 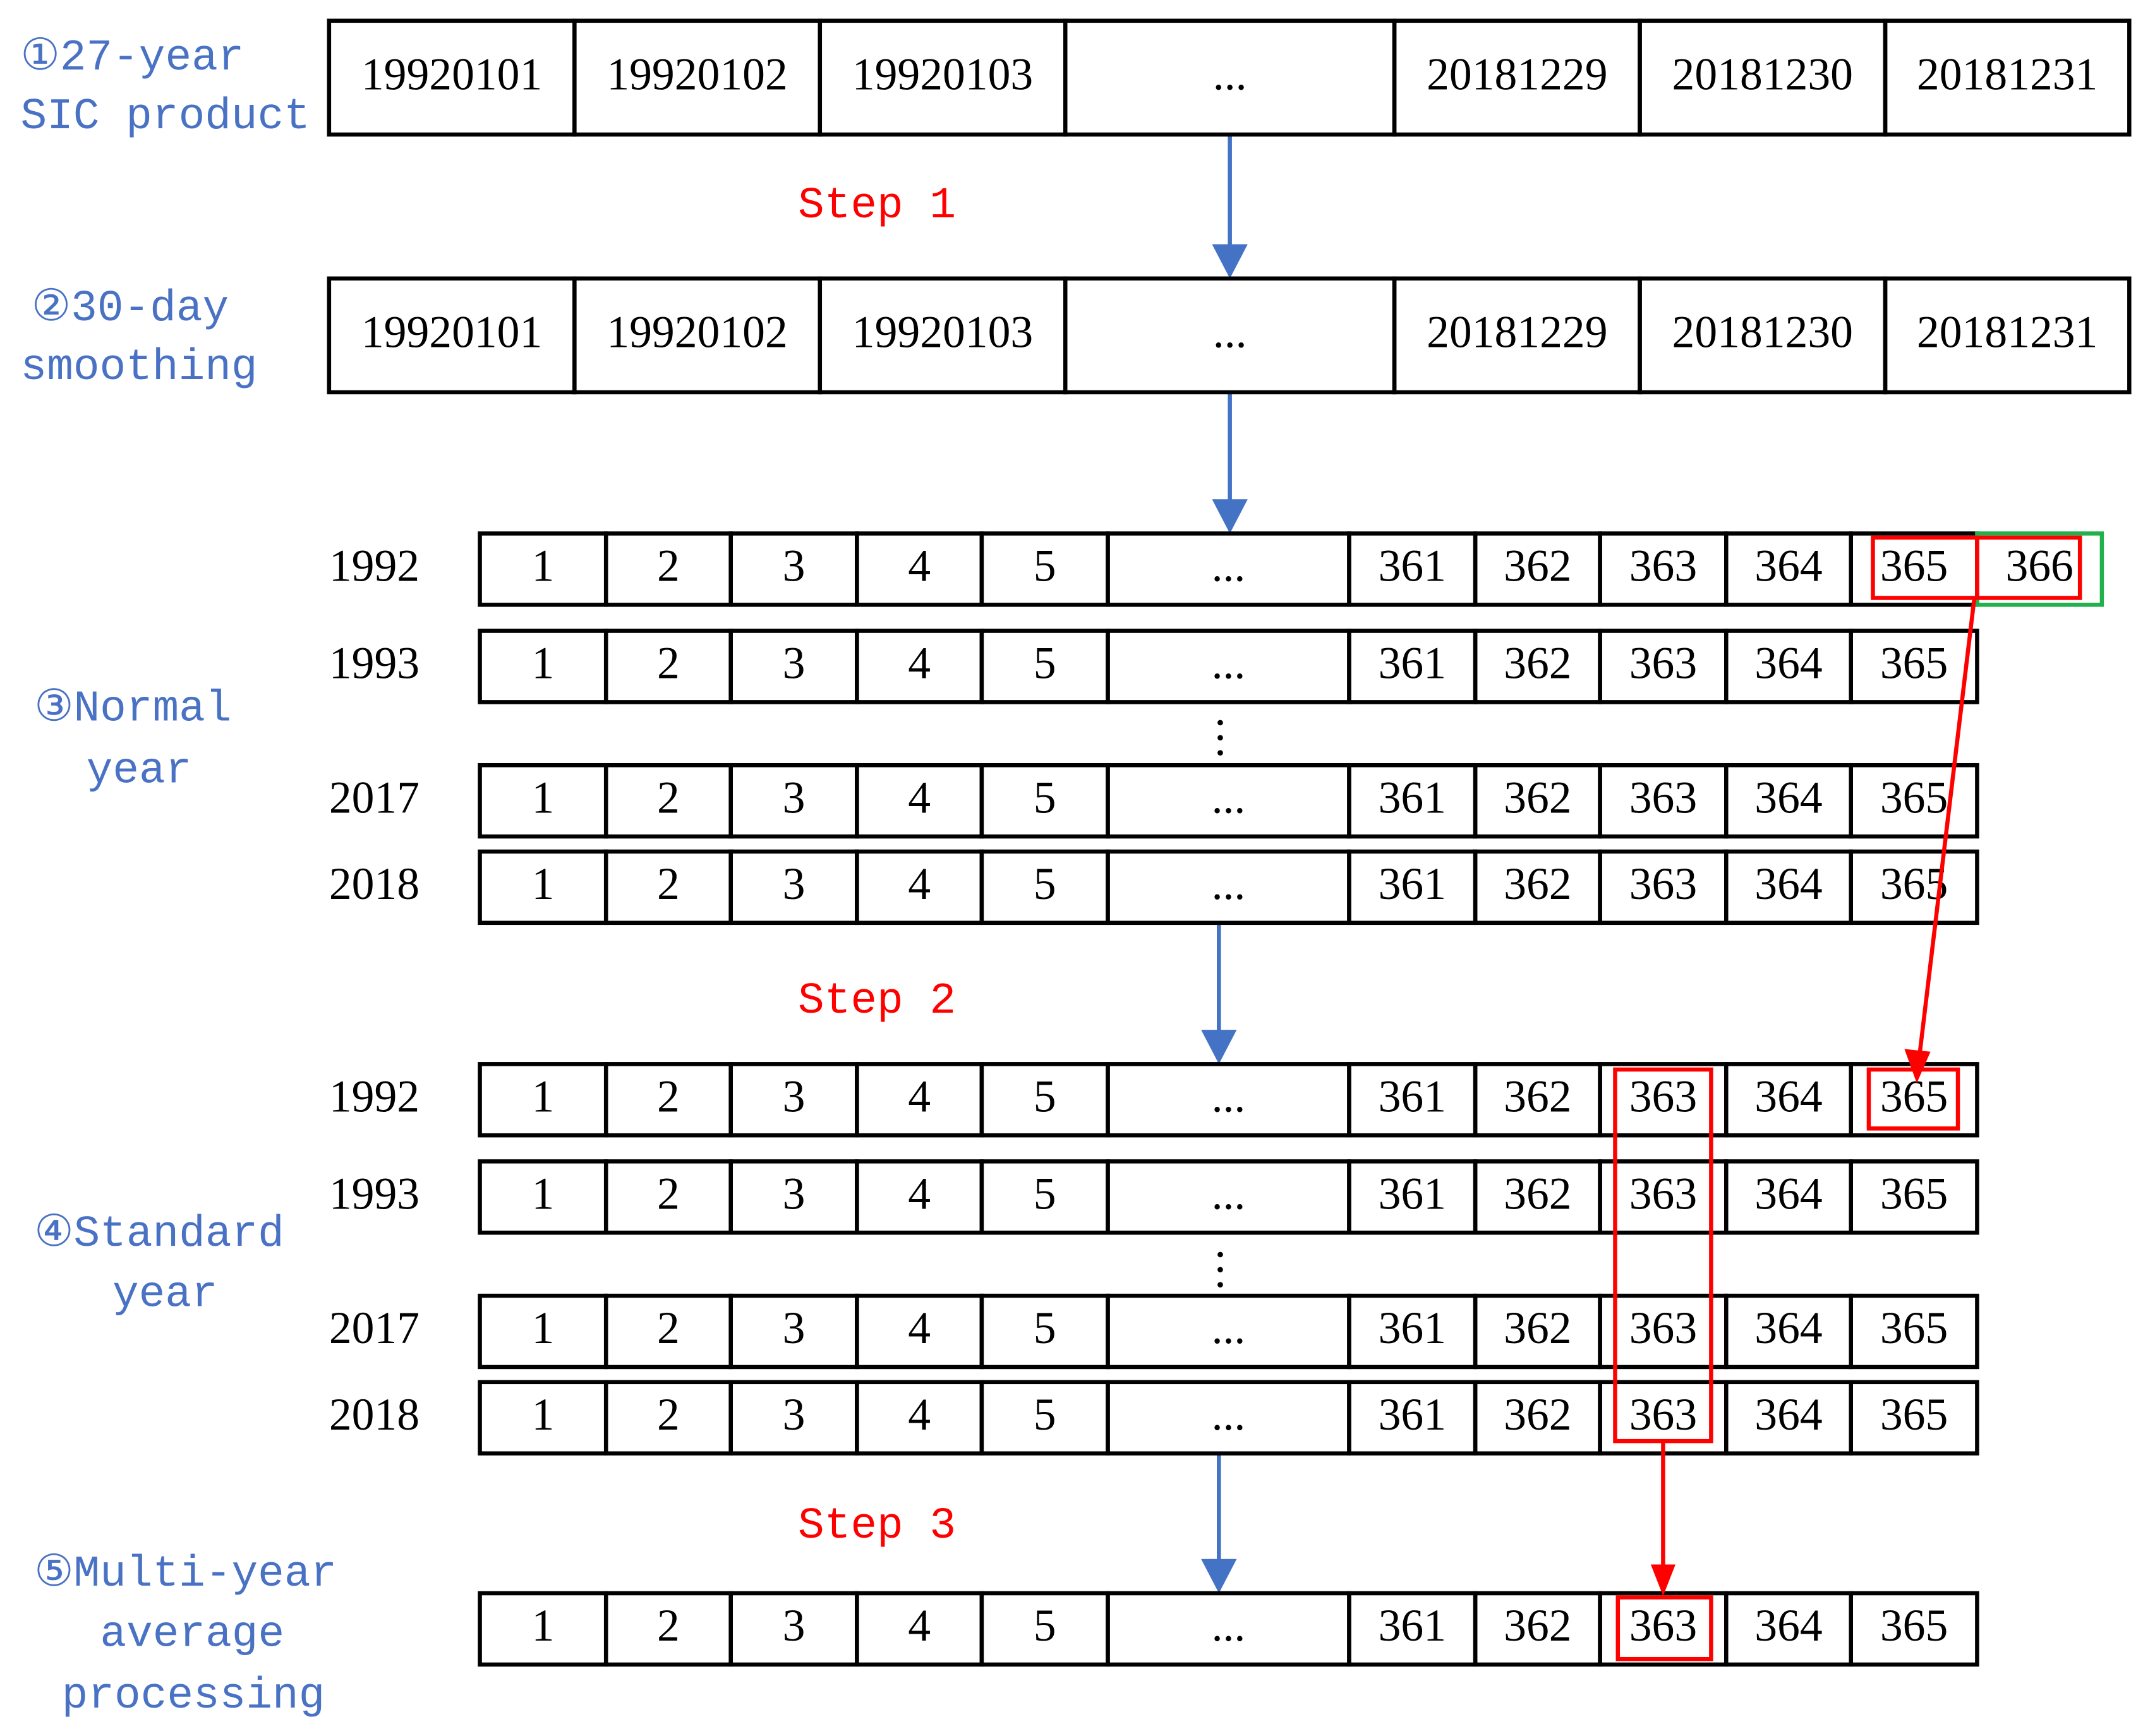 I want to click on stage-label: ④Standard, so click(x=159, y=1234).